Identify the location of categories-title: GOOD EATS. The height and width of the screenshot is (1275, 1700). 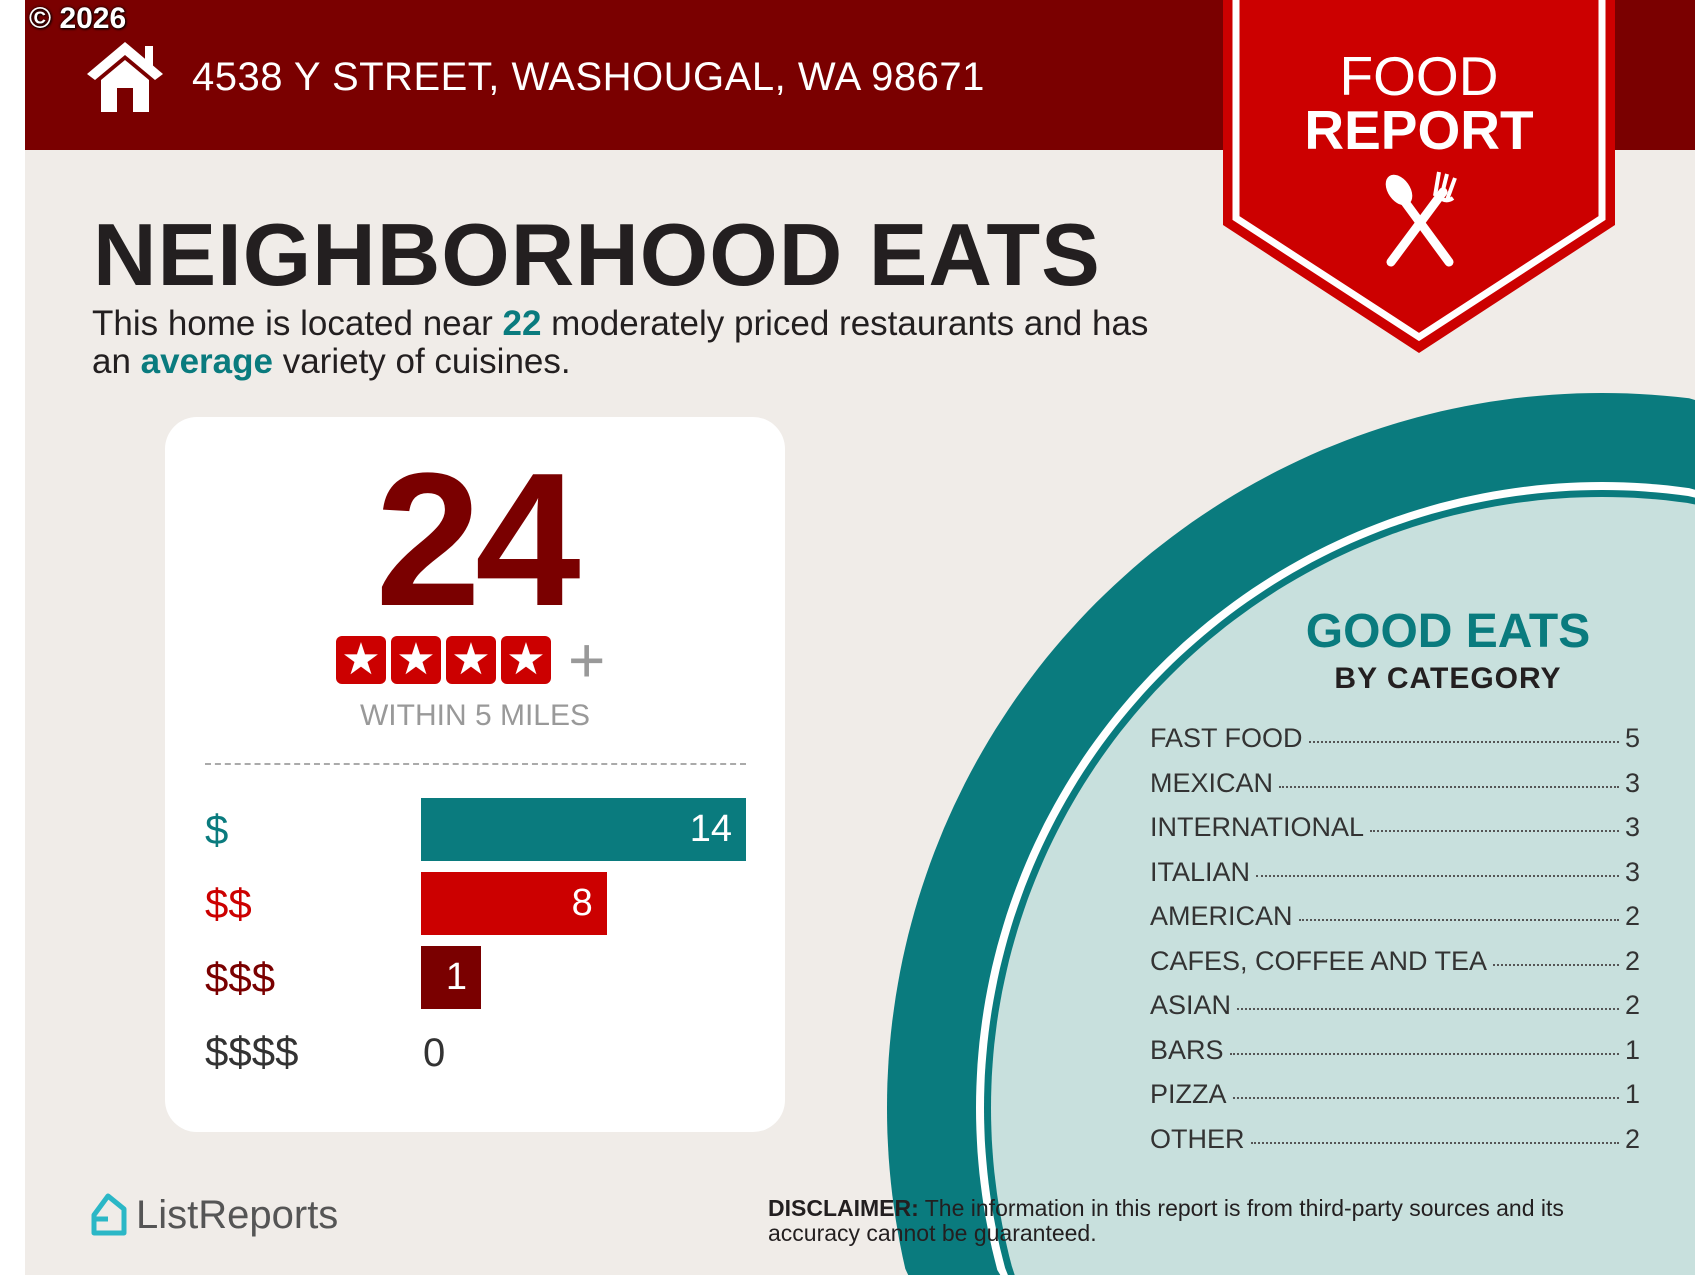
(1448, 631).